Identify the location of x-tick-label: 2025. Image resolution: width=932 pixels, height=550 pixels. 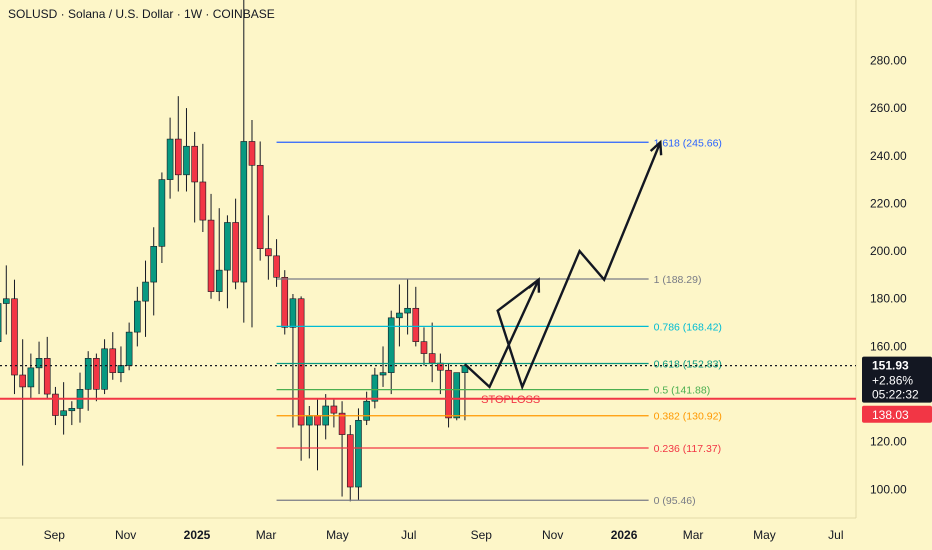
(197, 535).